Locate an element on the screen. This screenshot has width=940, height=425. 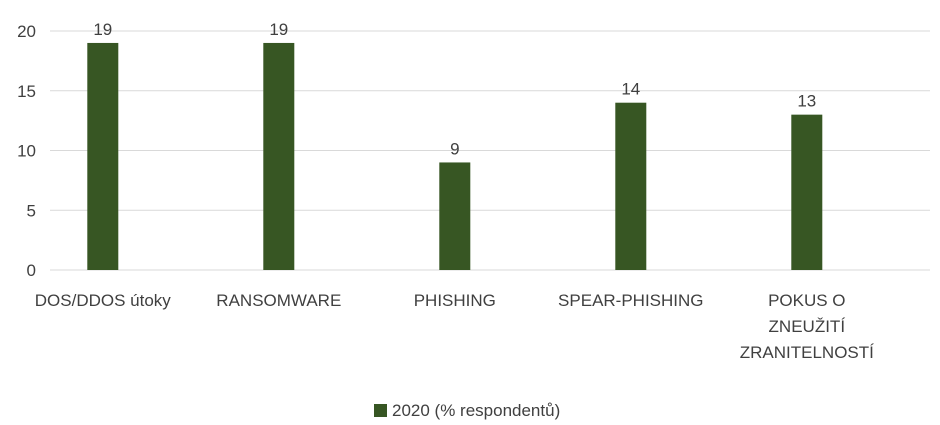
legend: 2020 (% respondentů) is located at coordinates (467, 410).